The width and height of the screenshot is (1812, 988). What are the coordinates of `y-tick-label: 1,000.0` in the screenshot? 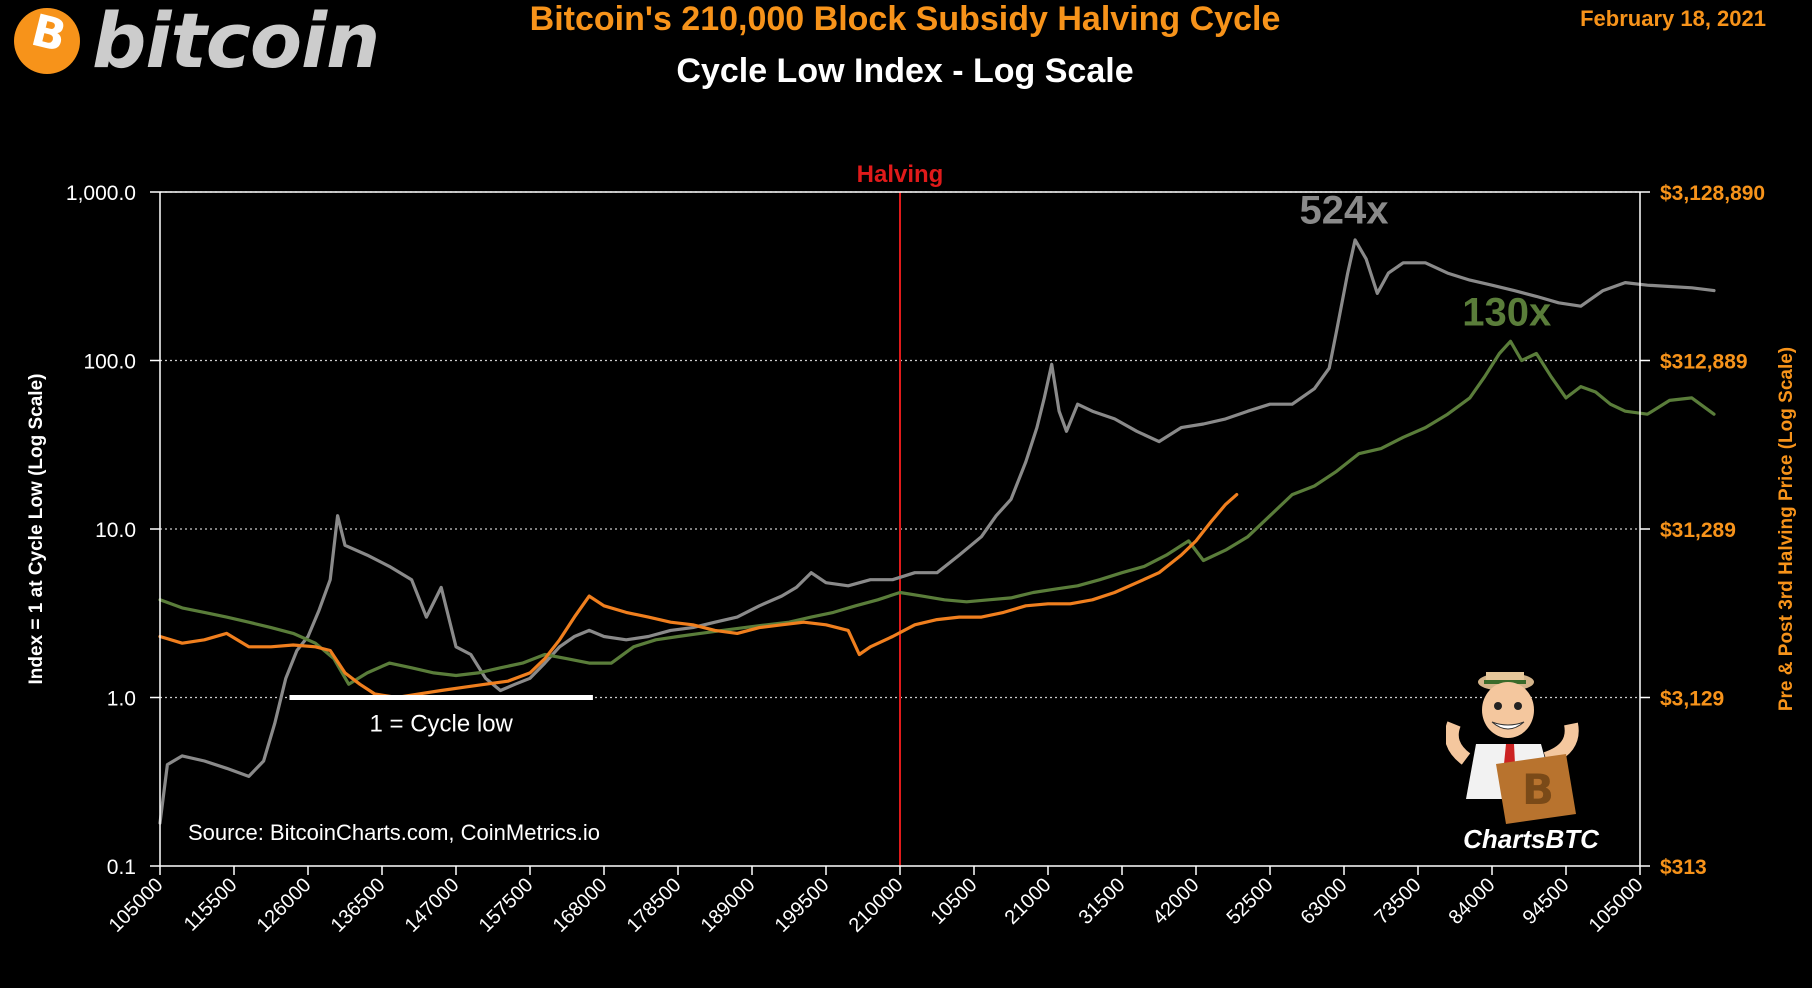 It's located at (101, 193).